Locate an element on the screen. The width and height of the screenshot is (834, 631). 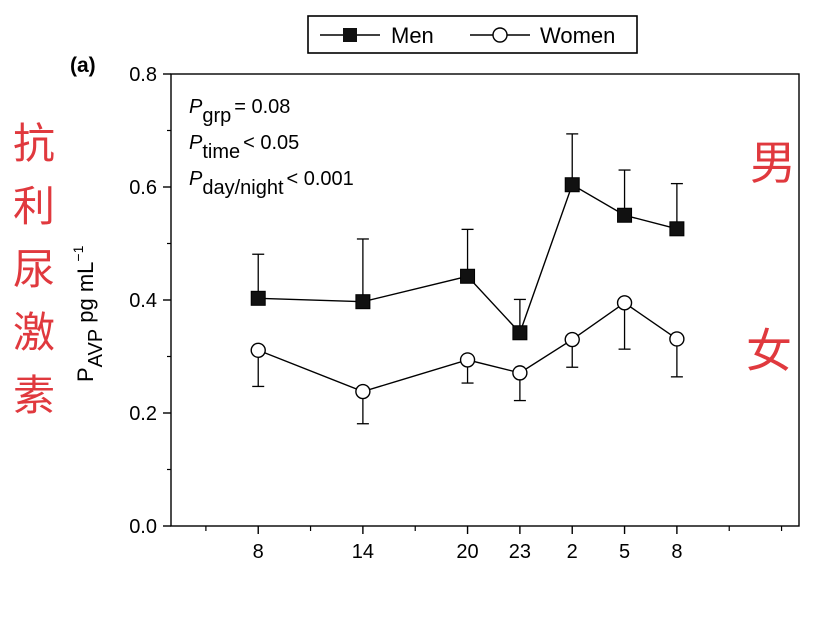
side-annotation-char: 抗 is located at coordinates (33, 143).